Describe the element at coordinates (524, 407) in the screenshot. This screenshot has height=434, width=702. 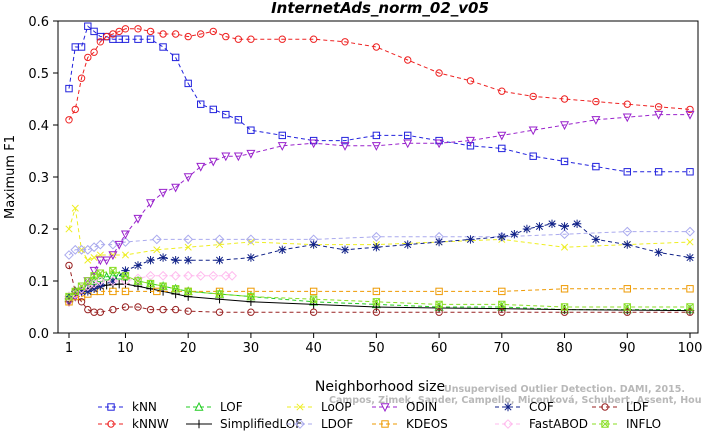
I see `legend-item-COF: COF` at that location.